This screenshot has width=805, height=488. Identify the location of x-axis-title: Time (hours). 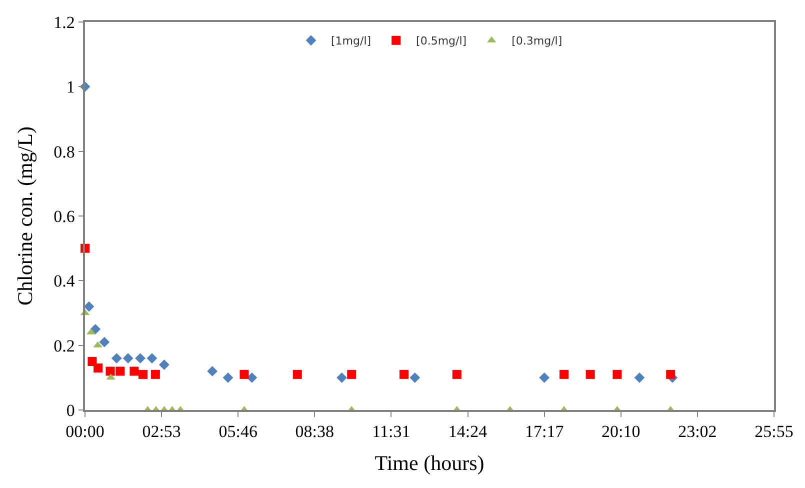
(429, 462).